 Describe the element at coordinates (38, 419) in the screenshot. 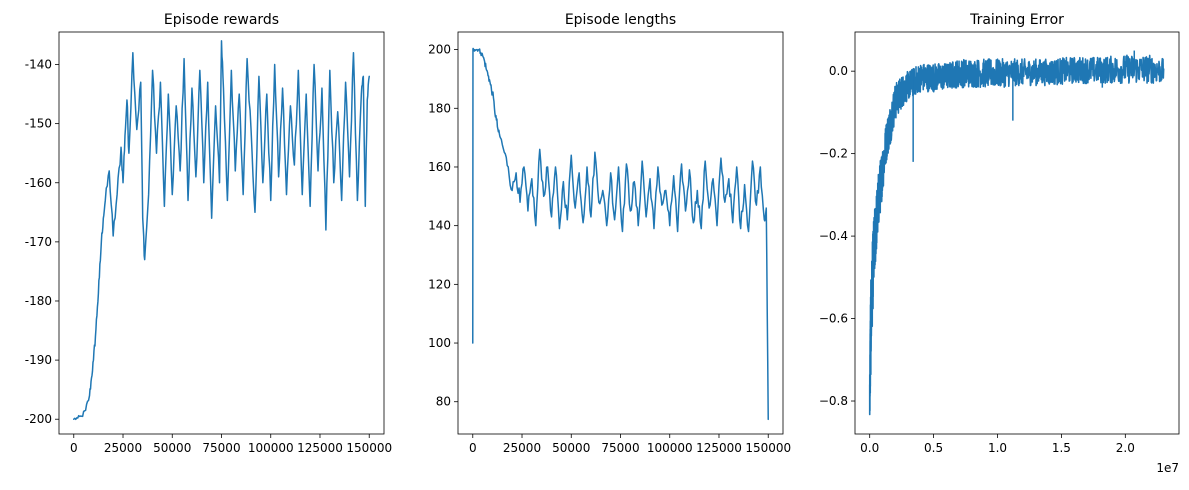

I see `y-tick-label: -200` at that location.